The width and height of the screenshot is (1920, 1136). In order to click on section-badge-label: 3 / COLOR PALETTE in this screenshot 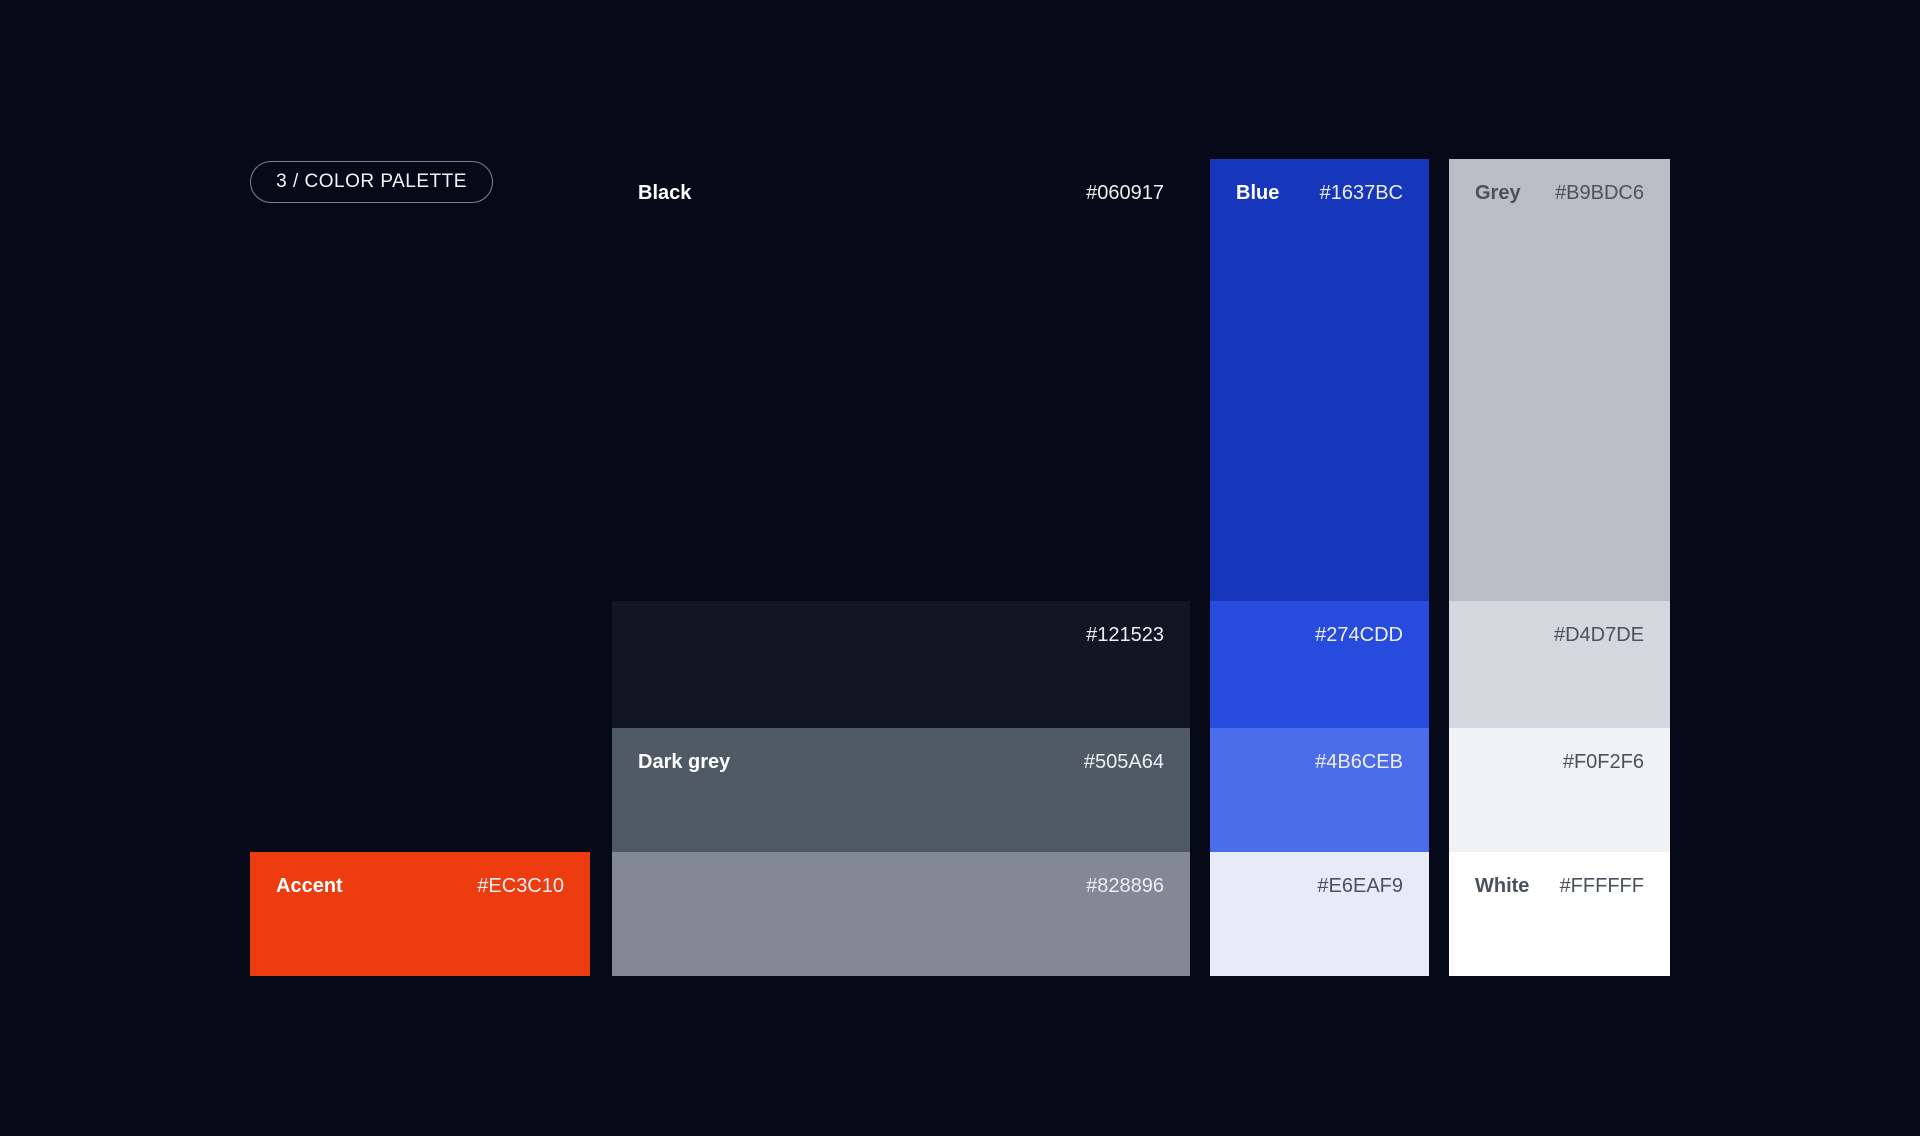, I will do `click(371, 181)`.